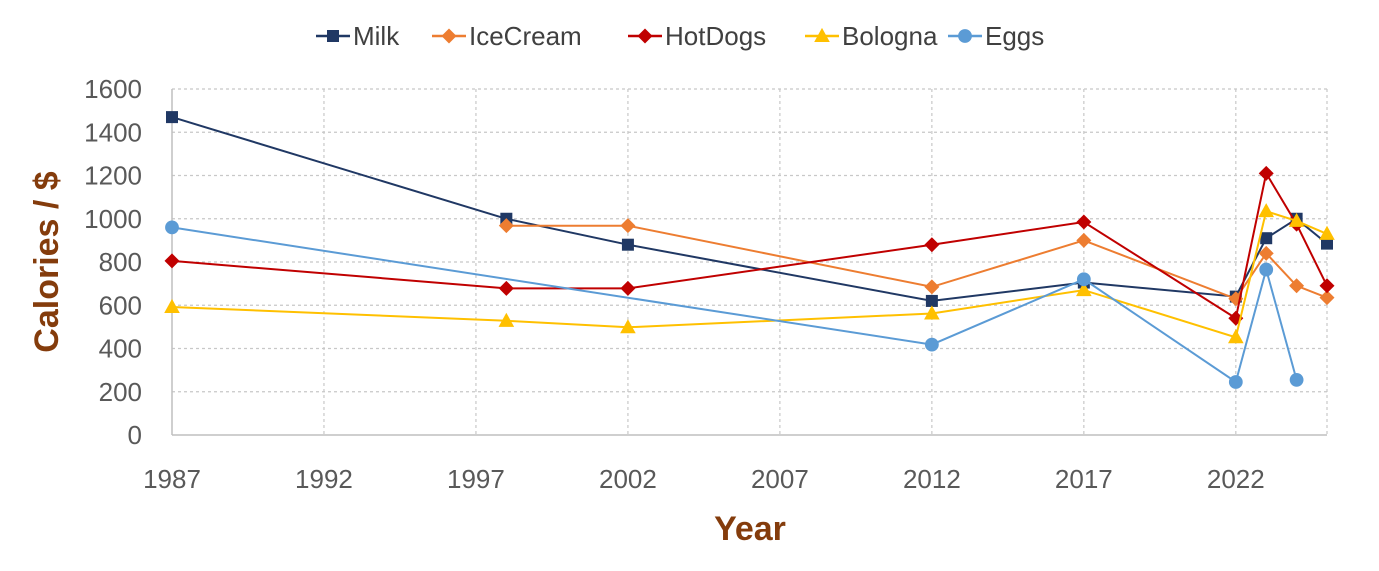  I want to click on x-tick-label: 1992, so click(324, 479).